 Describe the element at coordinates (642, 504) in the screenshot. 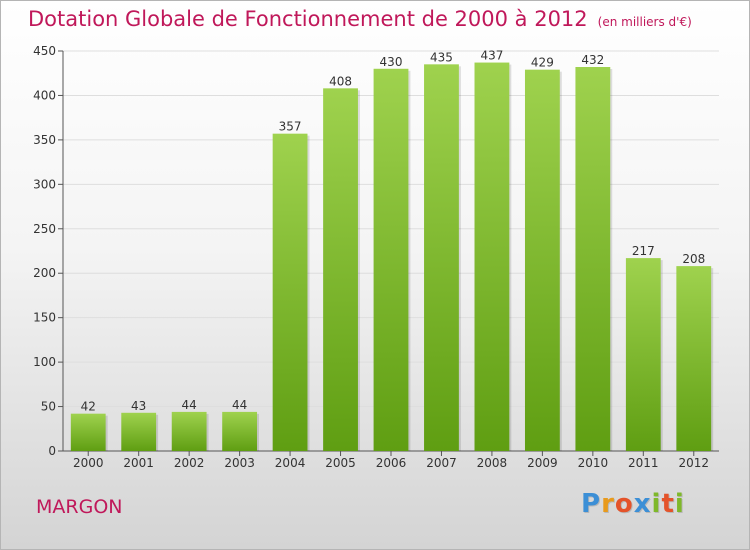

I see `logo-letter: x` at that location.